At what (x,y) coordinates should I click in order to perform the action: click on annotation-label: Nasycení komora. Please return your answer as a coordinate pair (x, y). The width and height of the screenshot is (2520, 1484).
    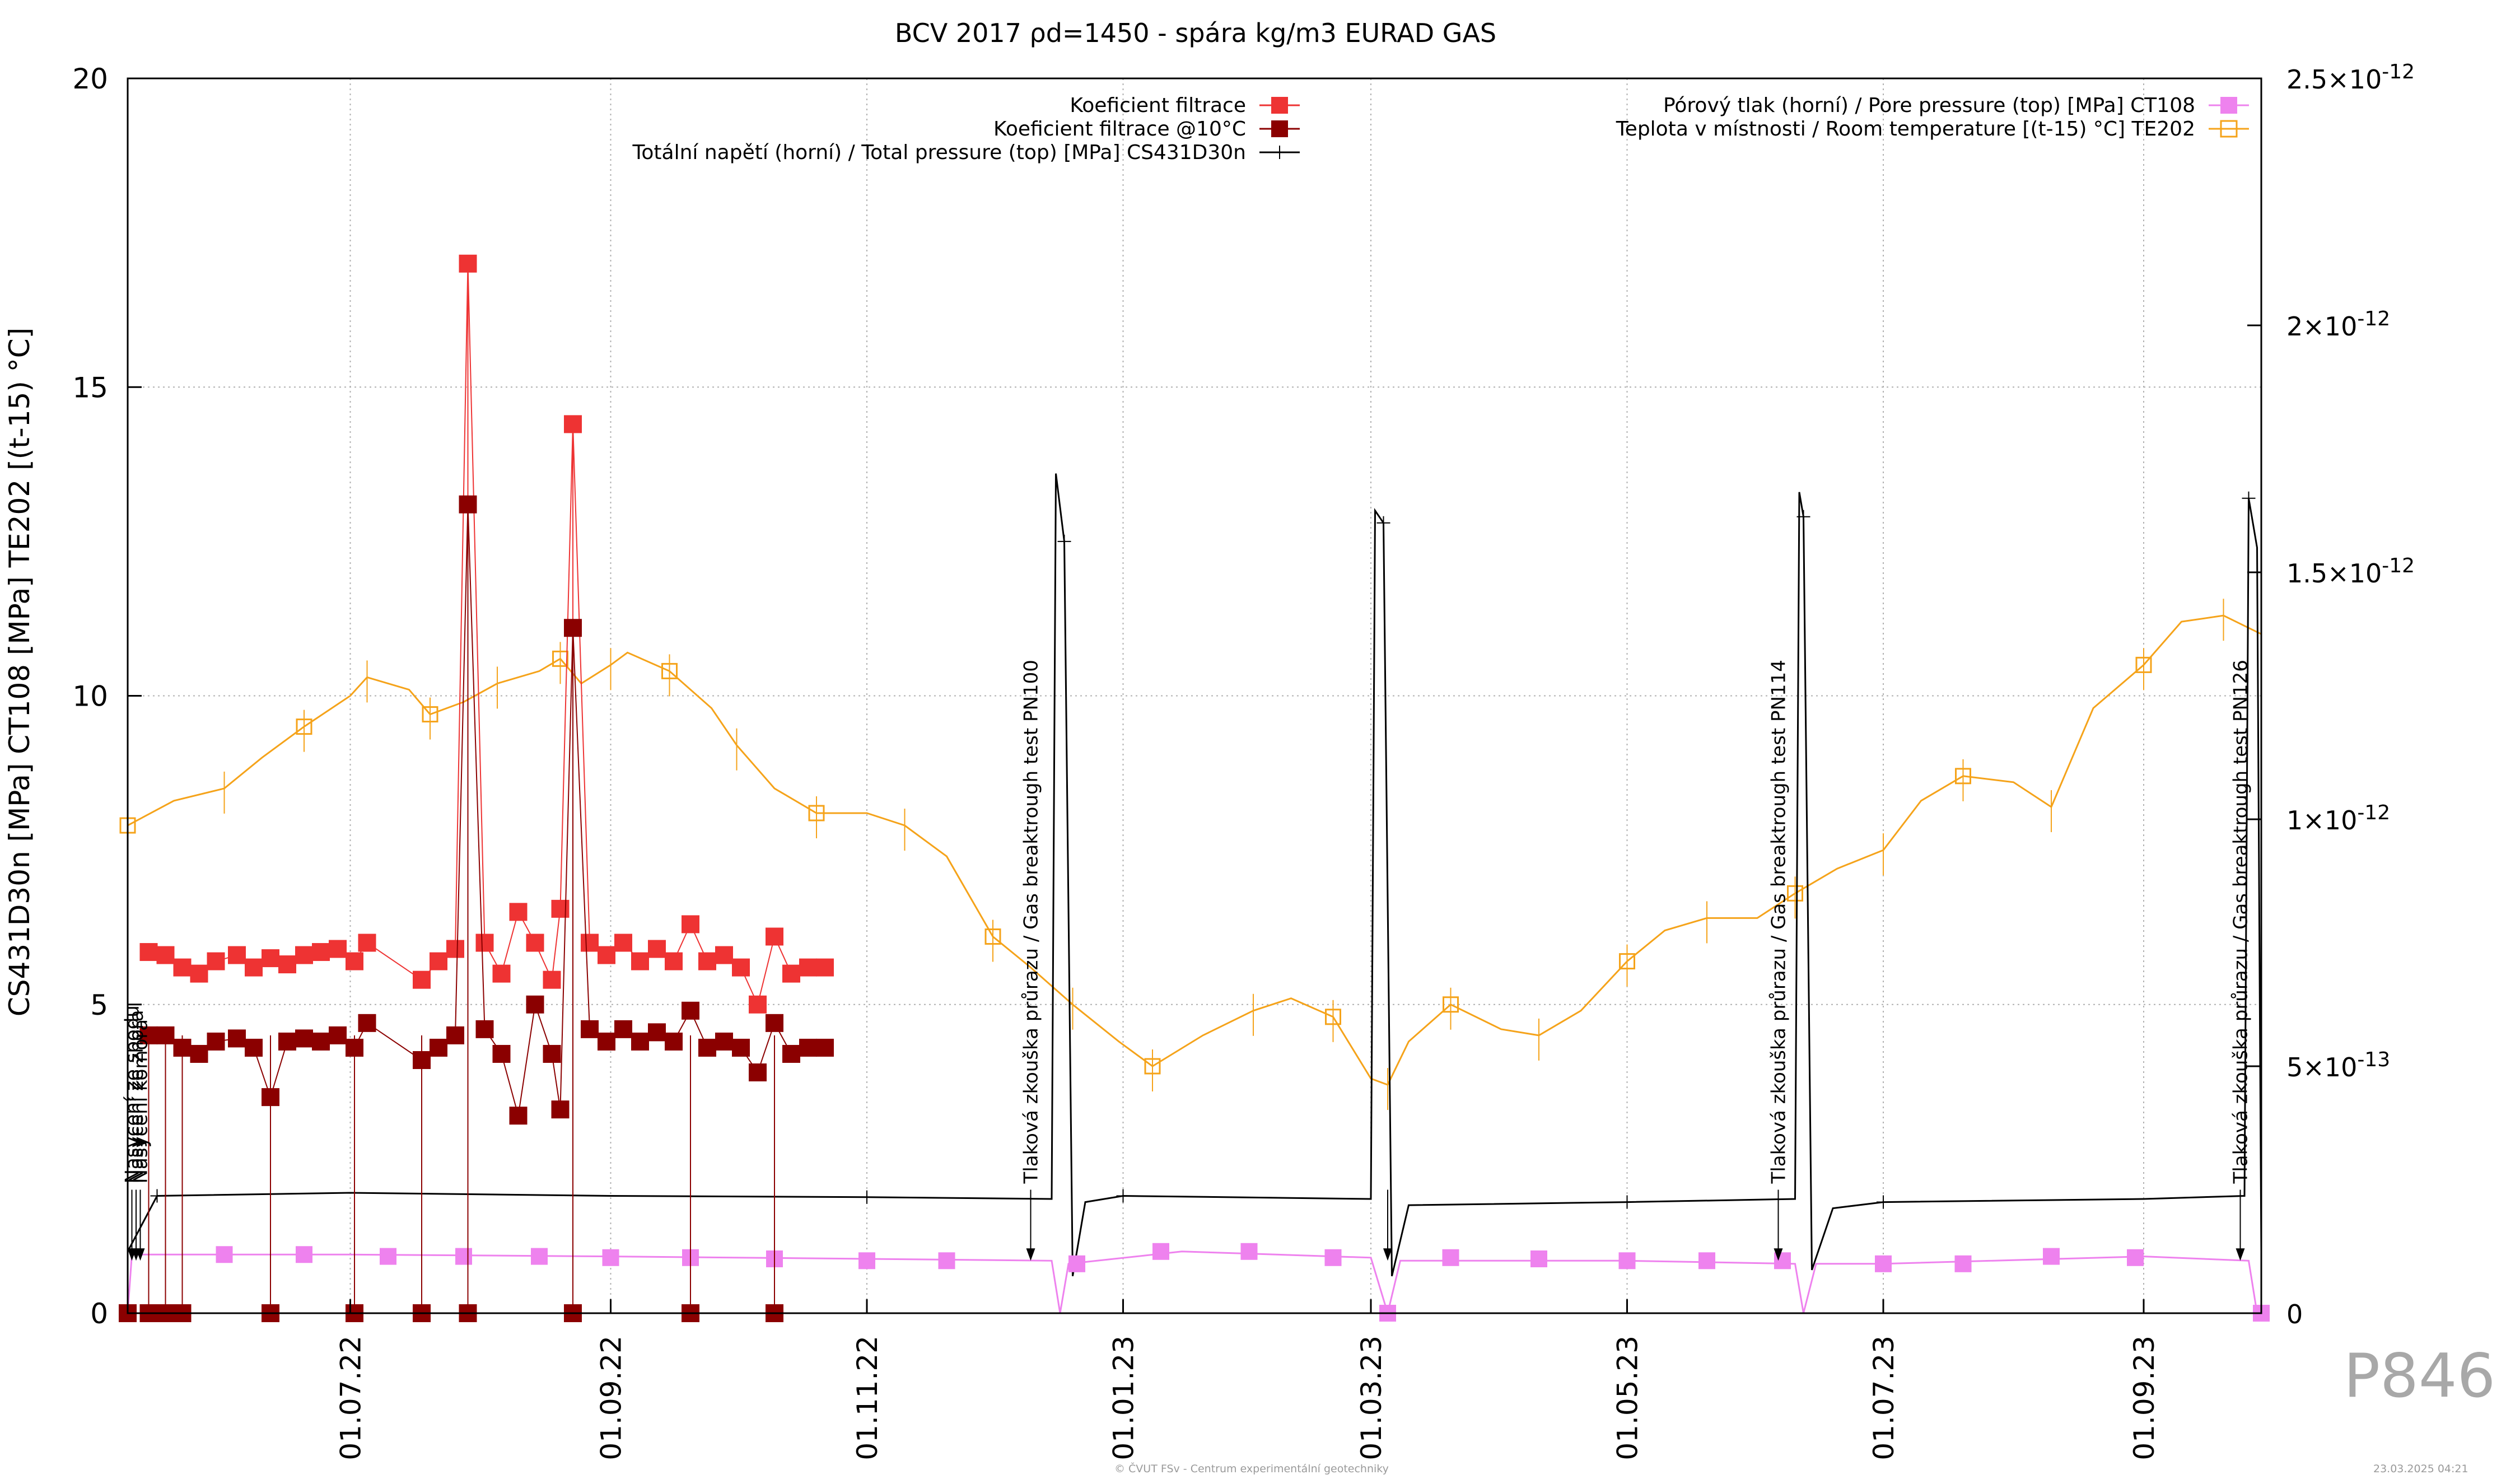
    Looking at the image, I should click on (141, 1102).